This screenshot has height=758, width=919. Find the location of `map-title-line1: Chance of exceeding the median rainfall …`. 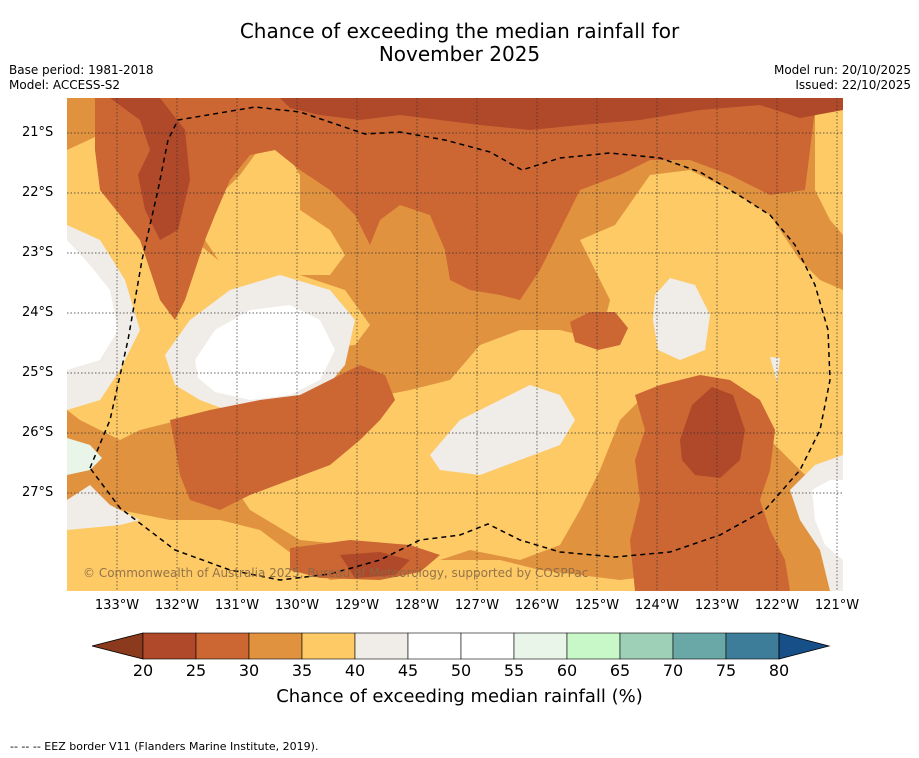

map-title-line1: Chance of exceeding the median rainfall … is located at coordinates (459, 31).